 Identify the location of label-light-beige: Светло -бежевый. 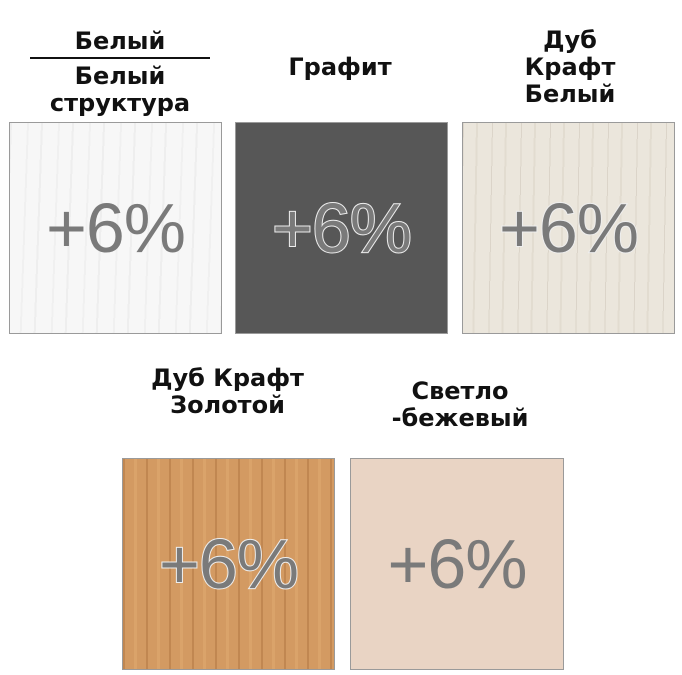
(460, 404).